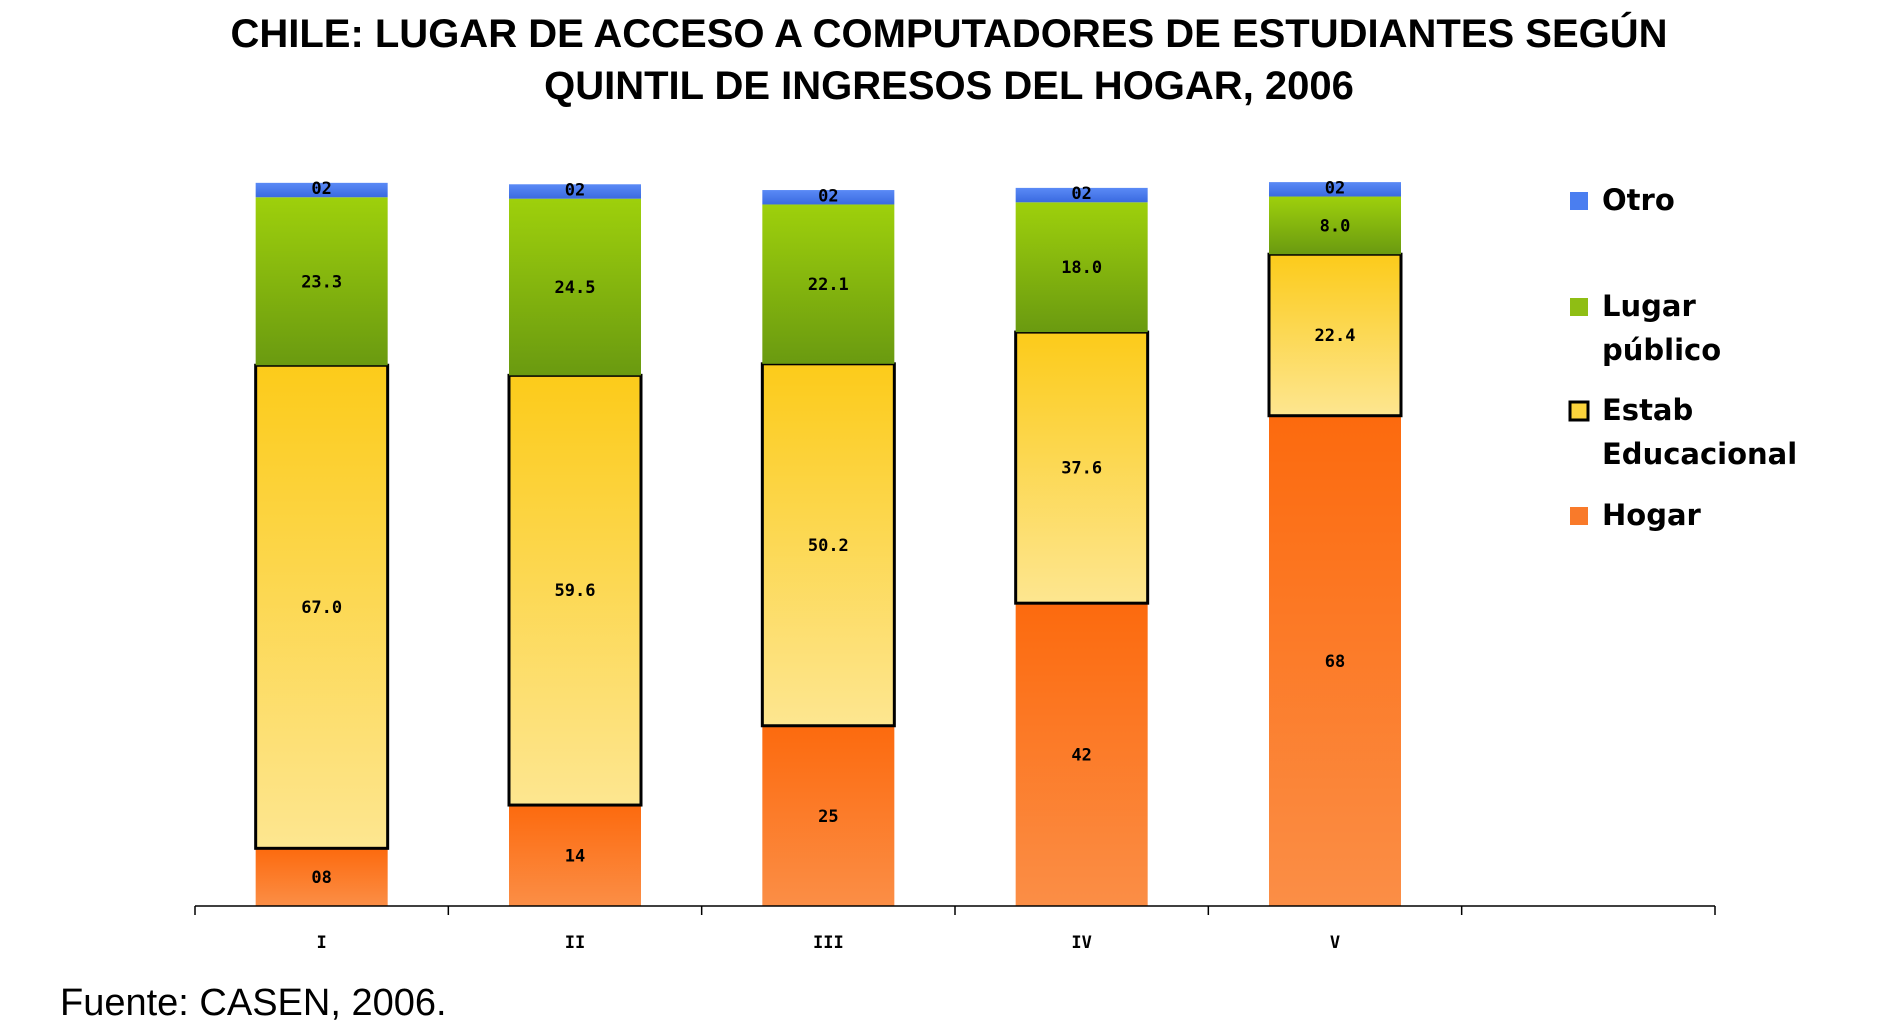 The height and width of the screenshot is (1033, 1898). What do you see at coordinates (1652, 515) in the screenshot?
I see `legend-label-hogar: Hogar` at bounding box center [1652, 515].